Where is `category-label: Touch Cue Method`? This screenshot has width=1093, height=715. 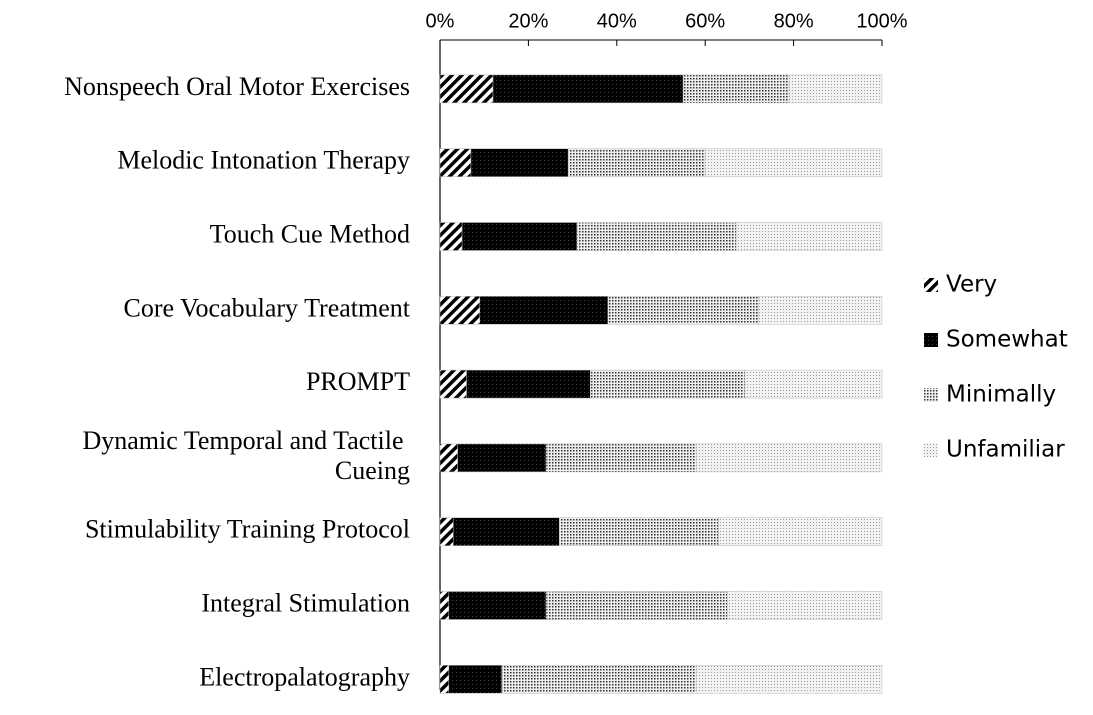
category-label: Touch Cue Method is located at coordinates (310, 233).